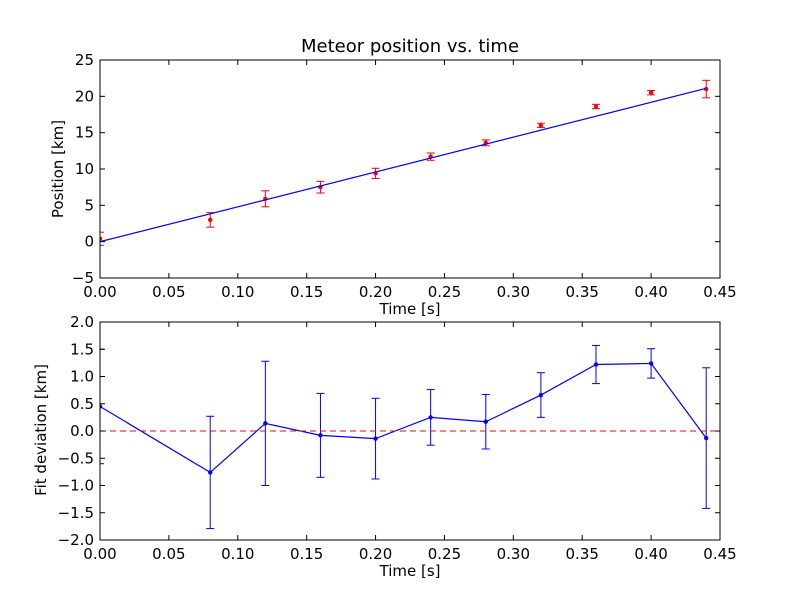 This screenshot has width=800, height=600. What do you see at coordinates (82, 431) in the screenshot?
I see `y-tick-label: 0.0` at bounding box center [82, 431].